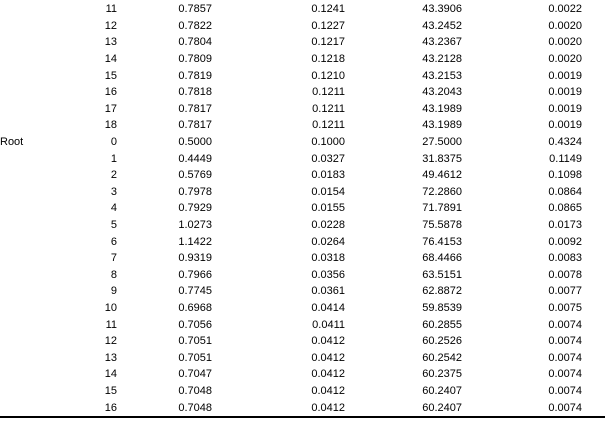 The image size is (605, 423). Describe the element at coordinates (302, 308) in the screenshot. I see `table-row: 10 0.6968 0.0414 59.8539 0.0075` at that location.